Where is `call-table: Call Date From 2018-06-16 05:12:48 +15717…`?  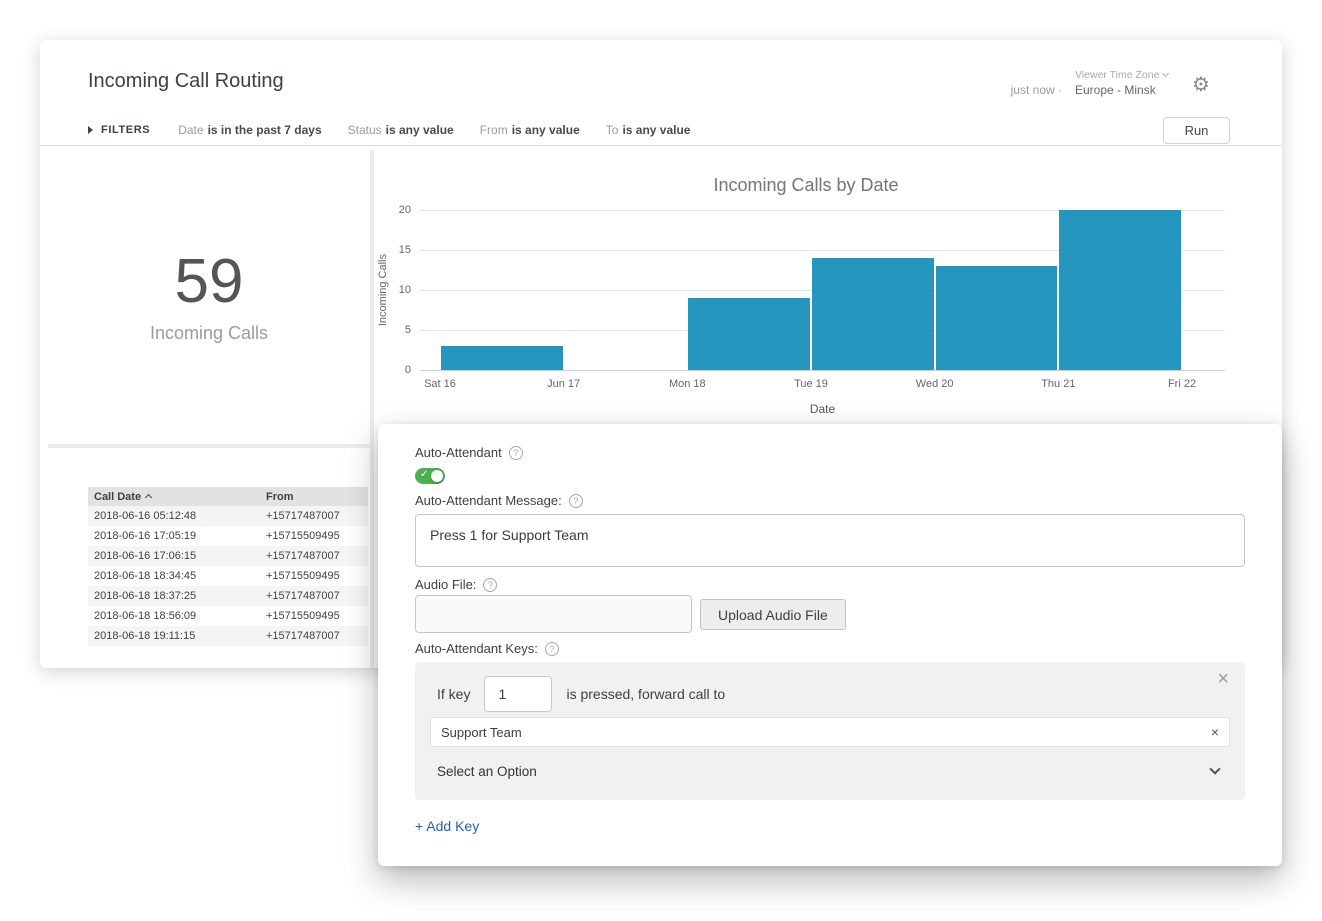 call-table: Call Date From 2018-06-16 05:12:48 +15717… is located at coordinates (228, 566).